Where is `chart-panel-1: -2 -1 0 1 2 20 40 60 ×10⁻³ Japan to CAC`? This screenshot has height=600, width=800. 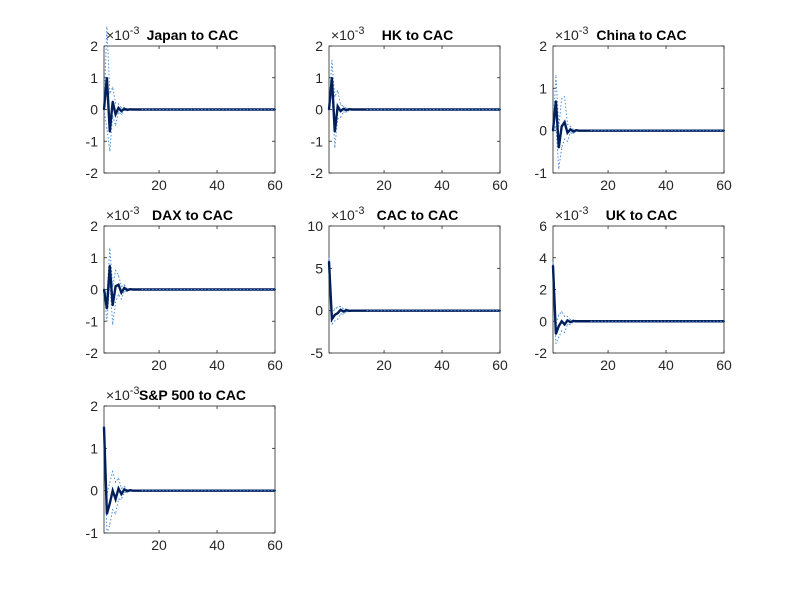 chart-panel-1: -2 -1 0 1 2 20 40 60 ×10⁻³ Japan to CAC is located at coordinates (184, 109).